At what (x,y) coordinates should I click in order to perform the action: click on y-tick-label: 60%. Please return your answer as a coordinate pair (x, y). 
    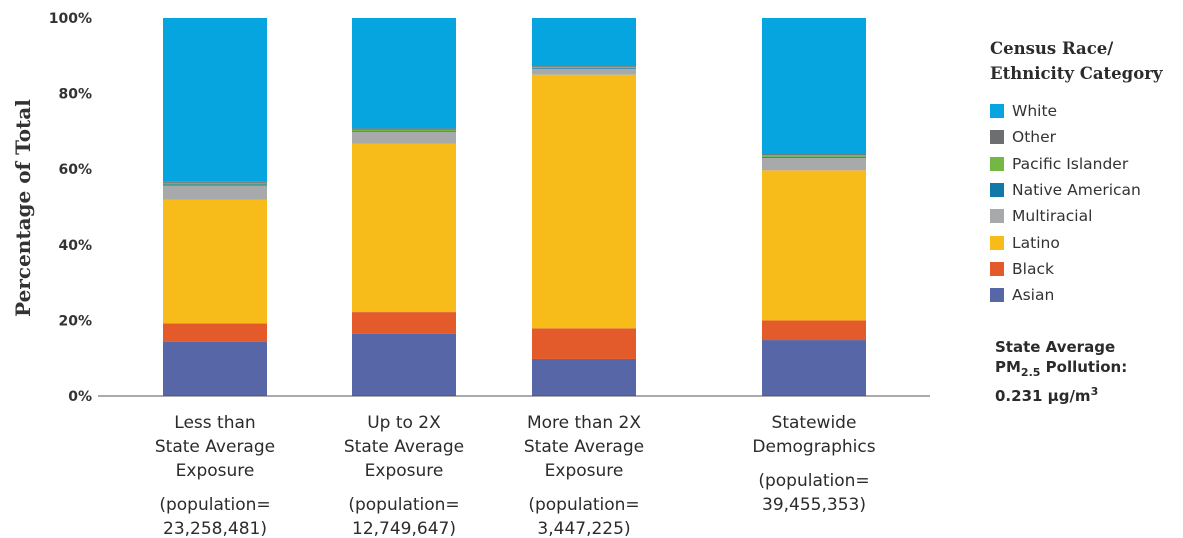
    Looking at the image, I should click on (75, 170).